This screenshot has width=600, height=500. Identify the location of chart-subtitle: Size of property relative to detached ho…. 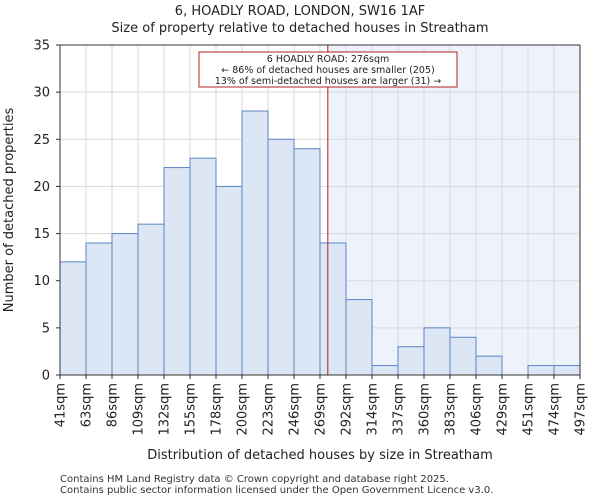
(300, 28).